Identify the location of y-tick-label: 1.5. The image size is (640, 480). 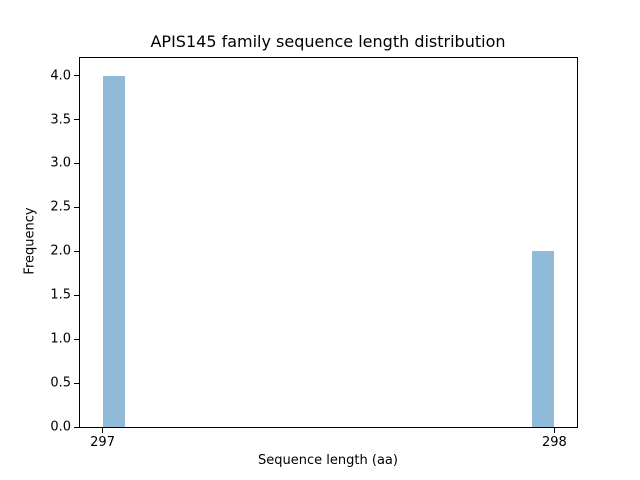
(60, 295).